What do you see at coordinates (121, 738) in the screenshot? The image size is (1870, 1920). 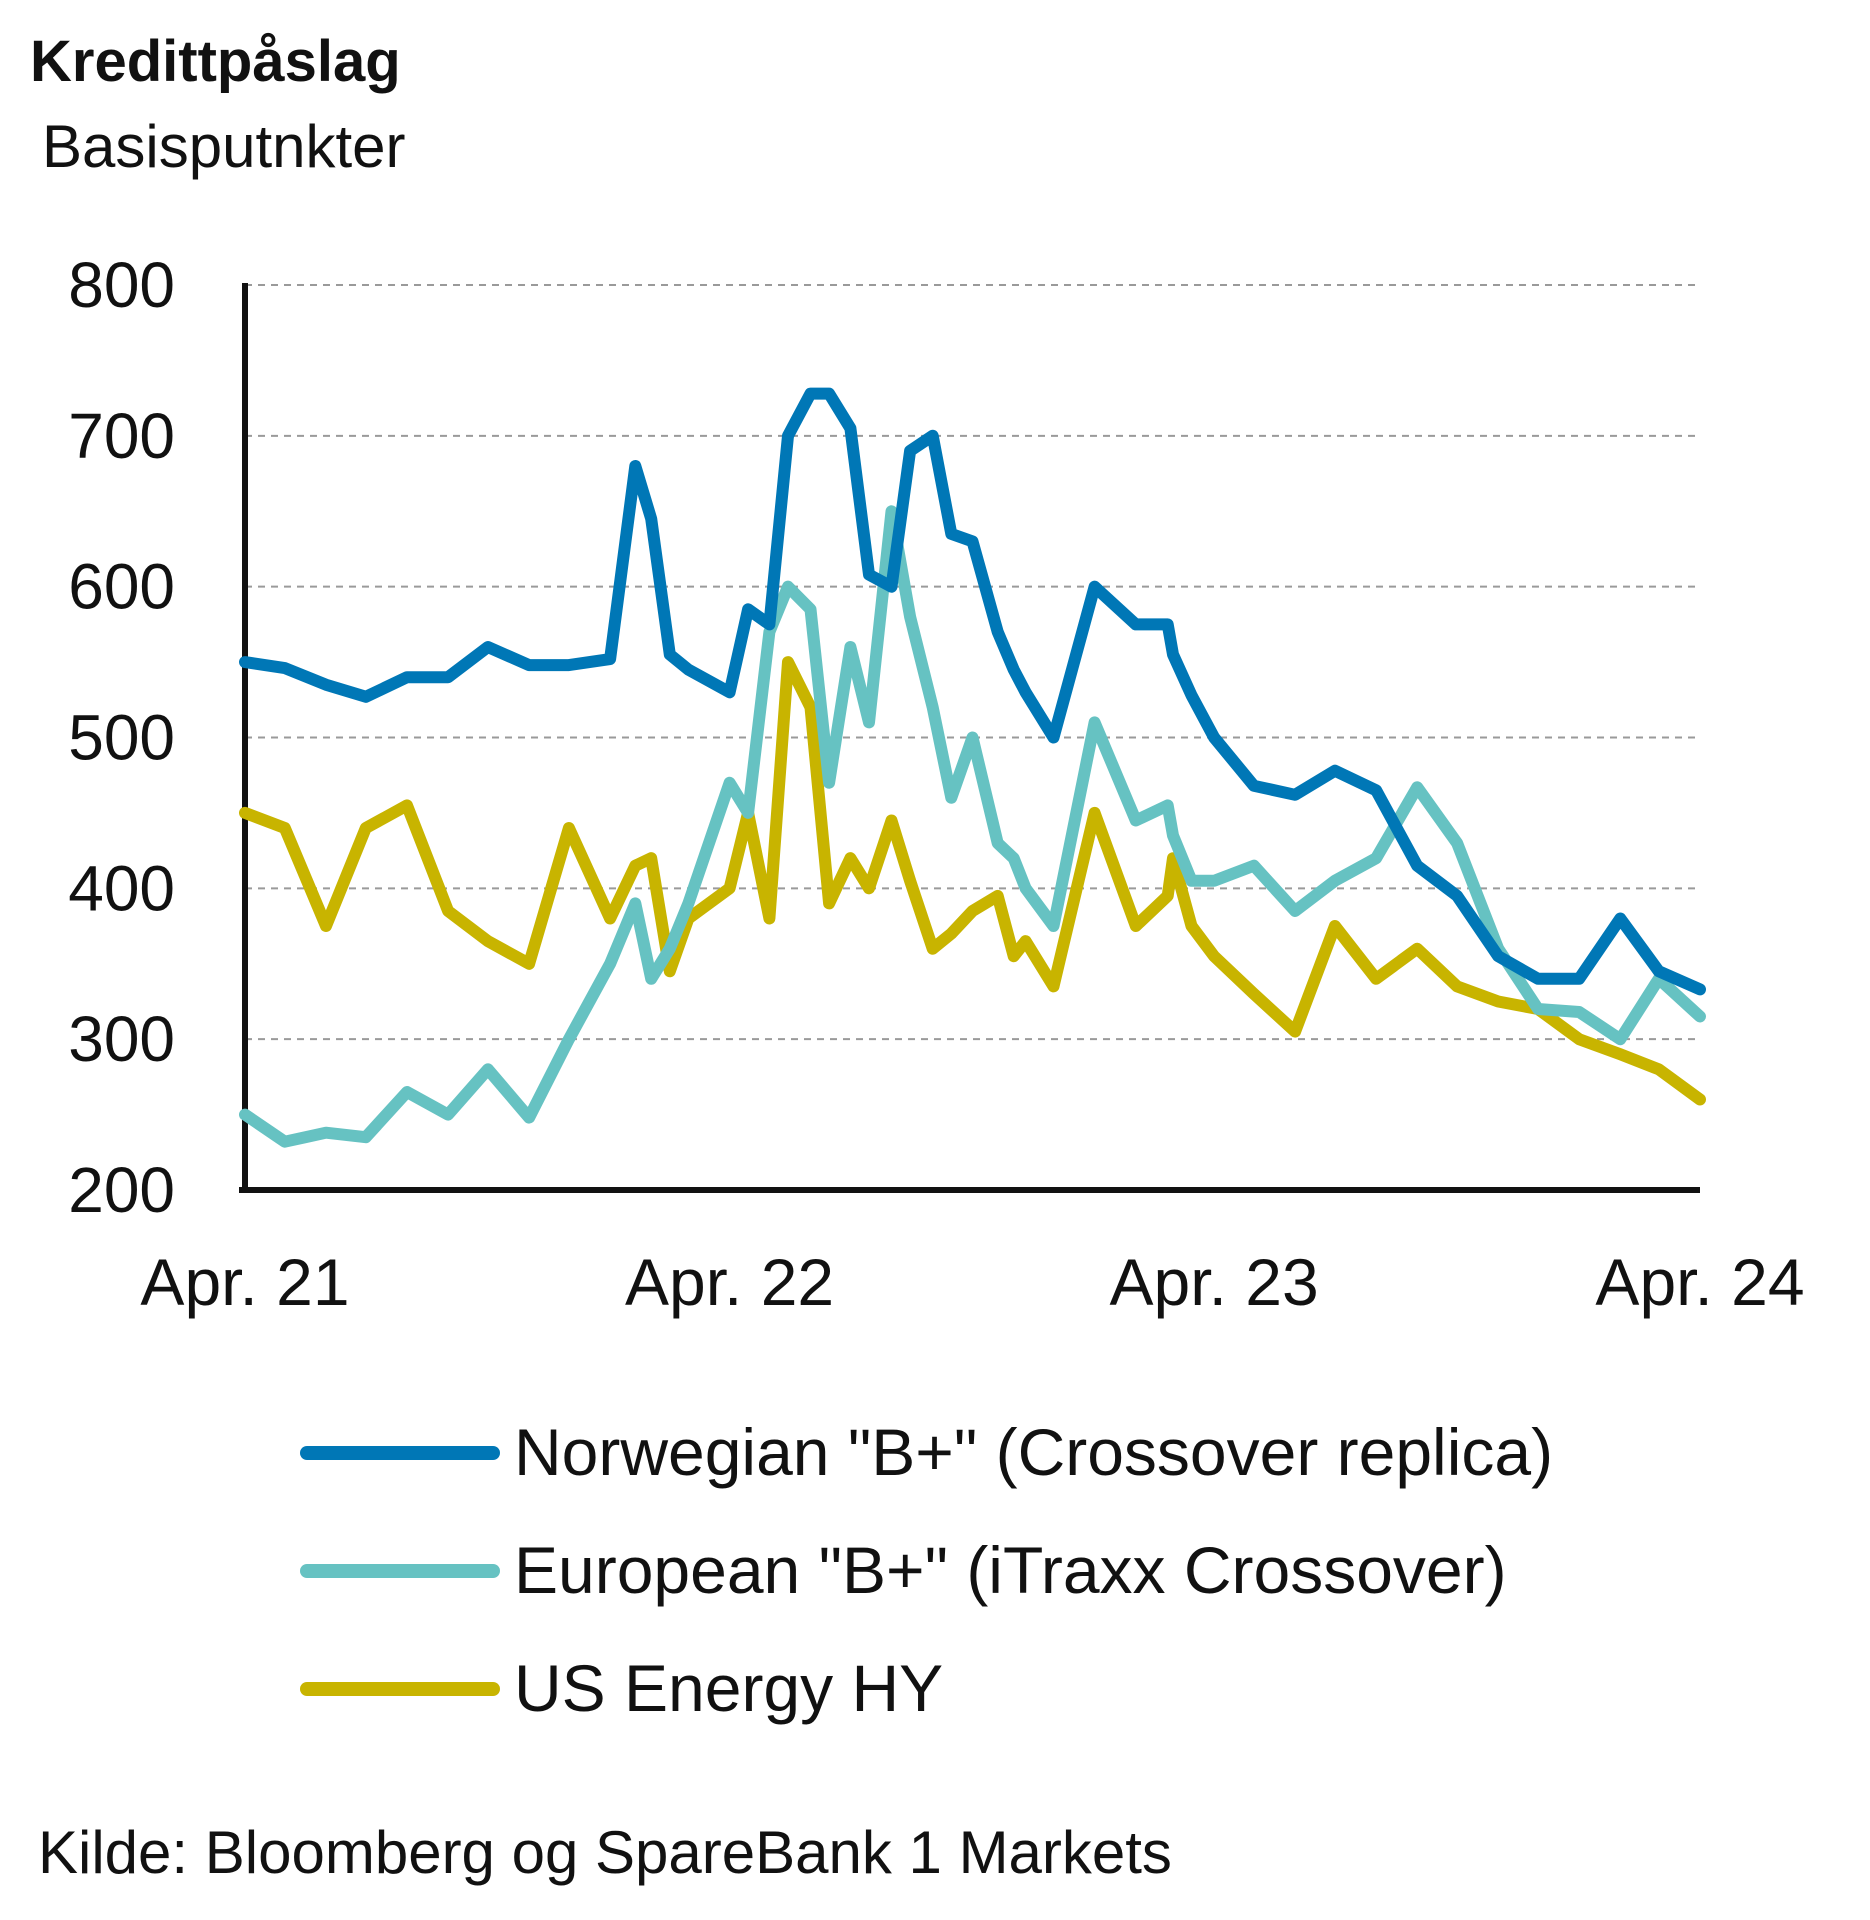 I see `y-tick-label-500: 500` at bounding box center [121, 738].